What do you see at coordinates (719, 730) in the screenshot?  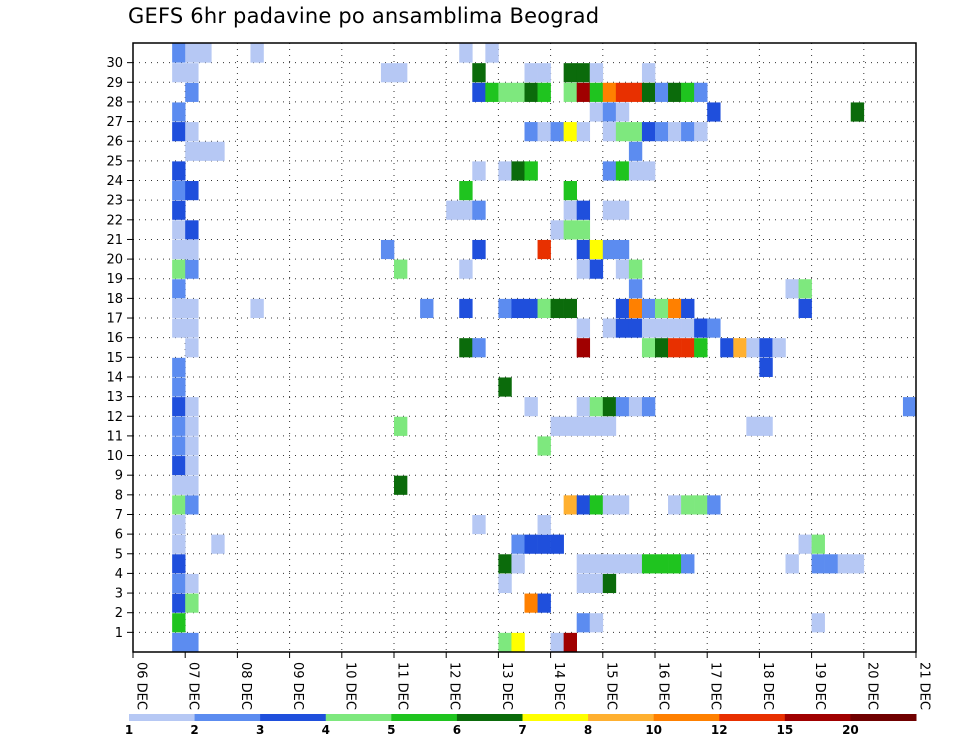 I see `colorbar-label: 12` at bounding box center [719, 730].